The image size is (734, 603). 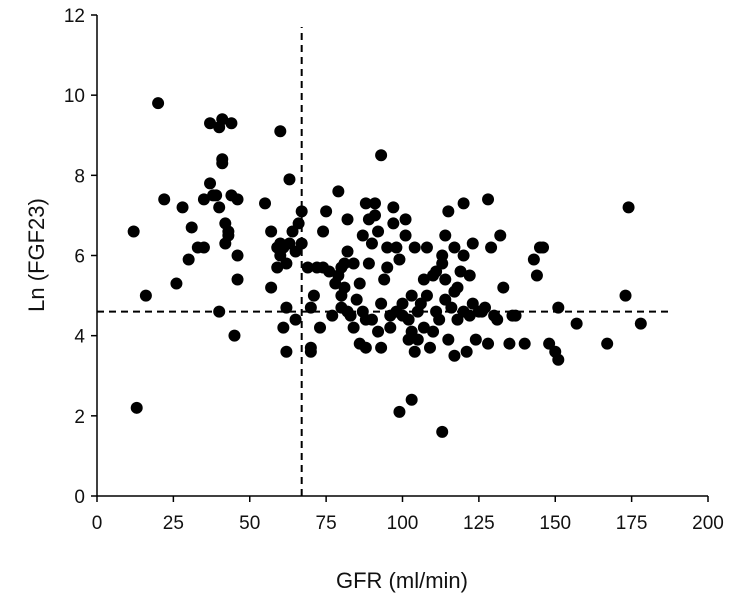 What do you see at coordinates (79, 176) in the screenshot?
I see `y-tick-label: 8` at bounding box center [79, 176].